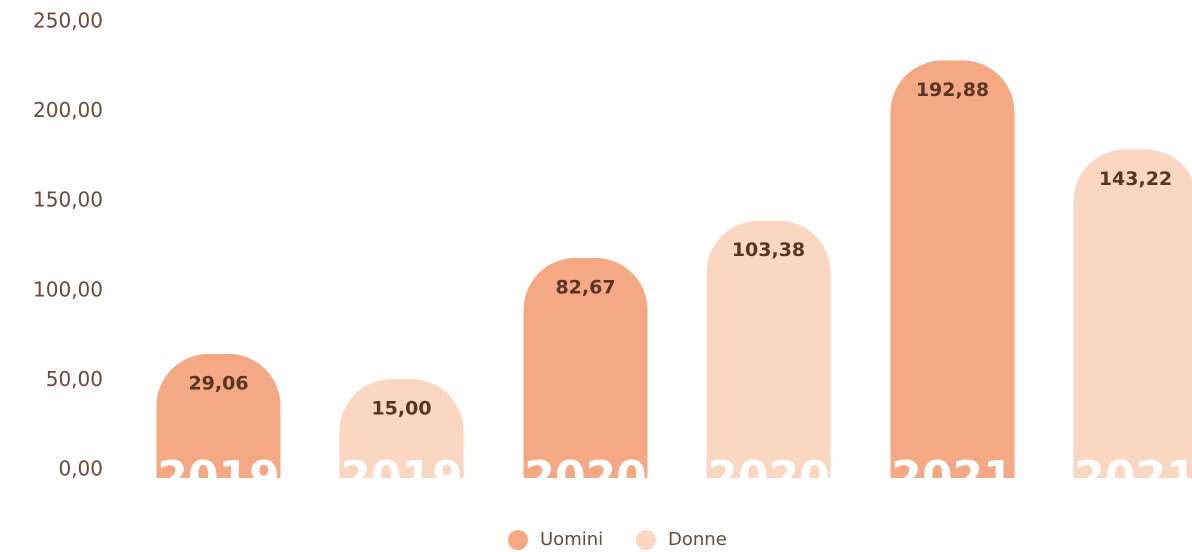 The width and height of the screenshot is (1192, 552). Describe the element at coordinates (74, 379) in the screenshot. I see `y-tick-label: 50,00` at that location.